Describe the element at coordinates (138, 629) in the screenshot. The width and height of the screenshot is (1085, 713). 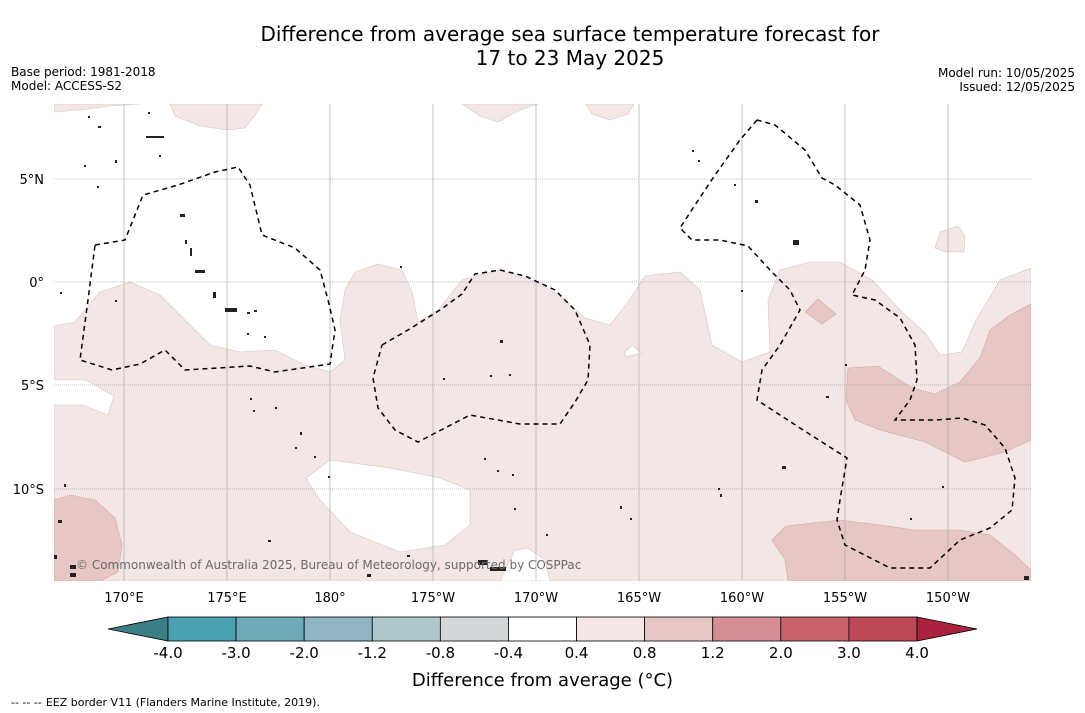
I see `colorbar-arrow-min` at that location.